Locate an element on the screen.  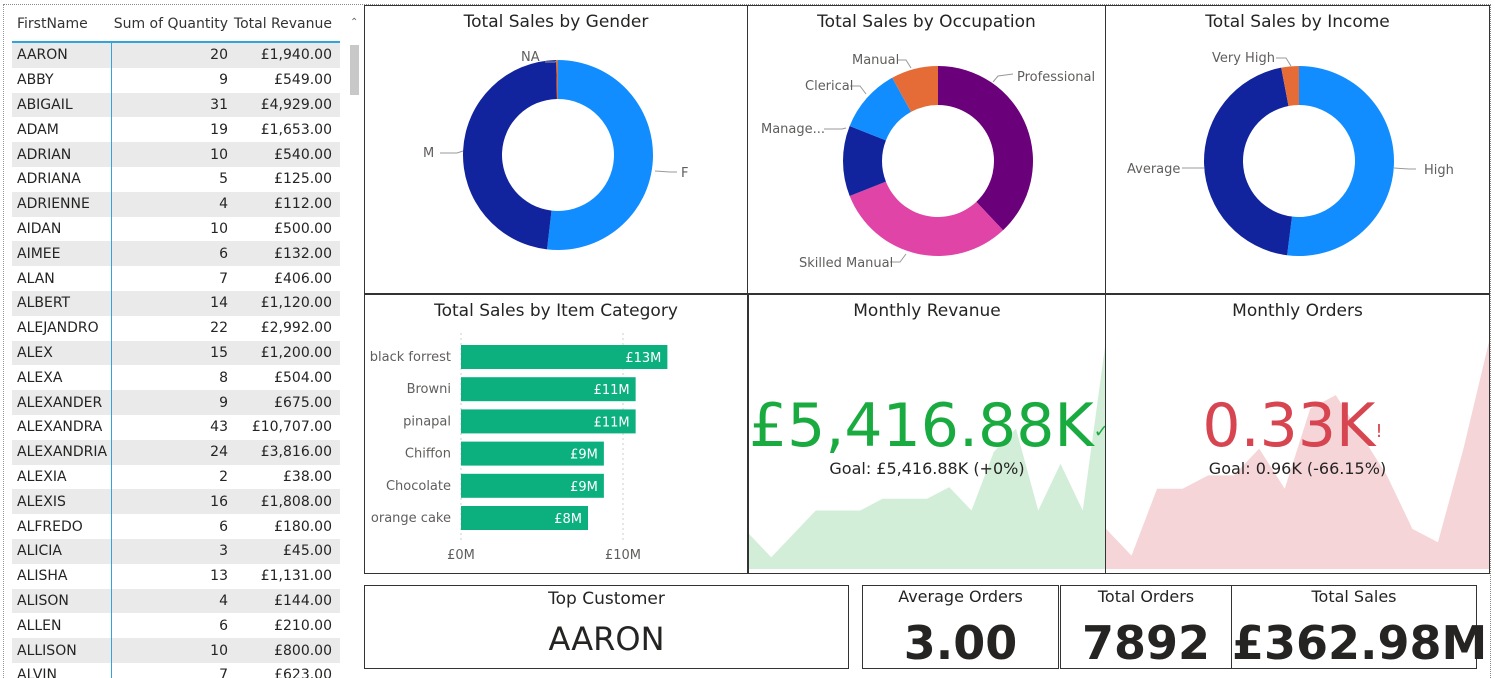
income-donut-chart is located at coordinates (1298, 150).